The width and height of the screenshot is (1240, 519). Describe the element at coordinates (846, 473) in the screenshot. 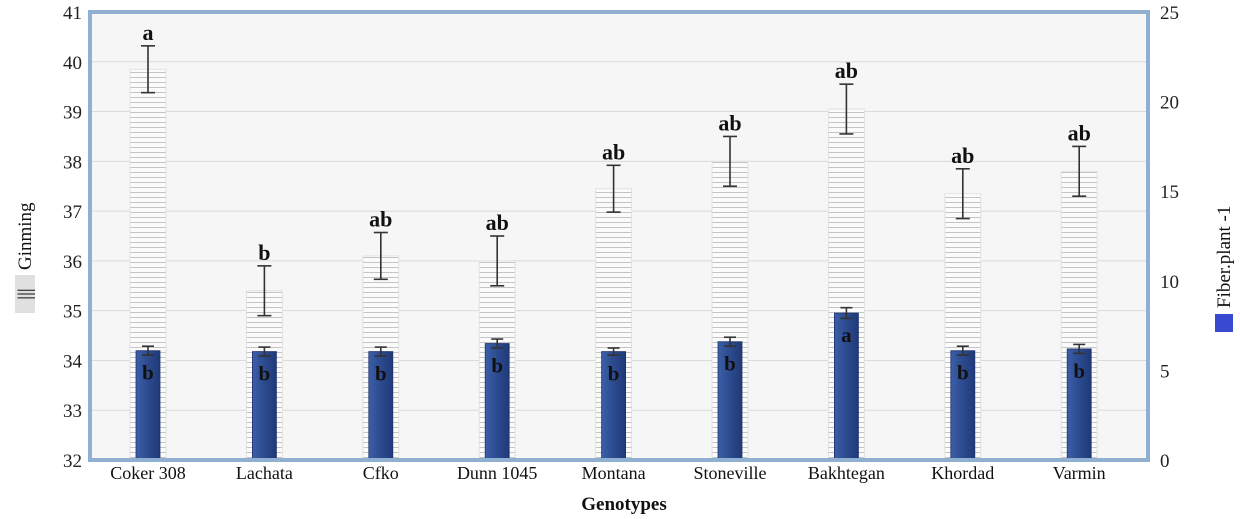

I see `category-label: Bakhtegan` at that location.